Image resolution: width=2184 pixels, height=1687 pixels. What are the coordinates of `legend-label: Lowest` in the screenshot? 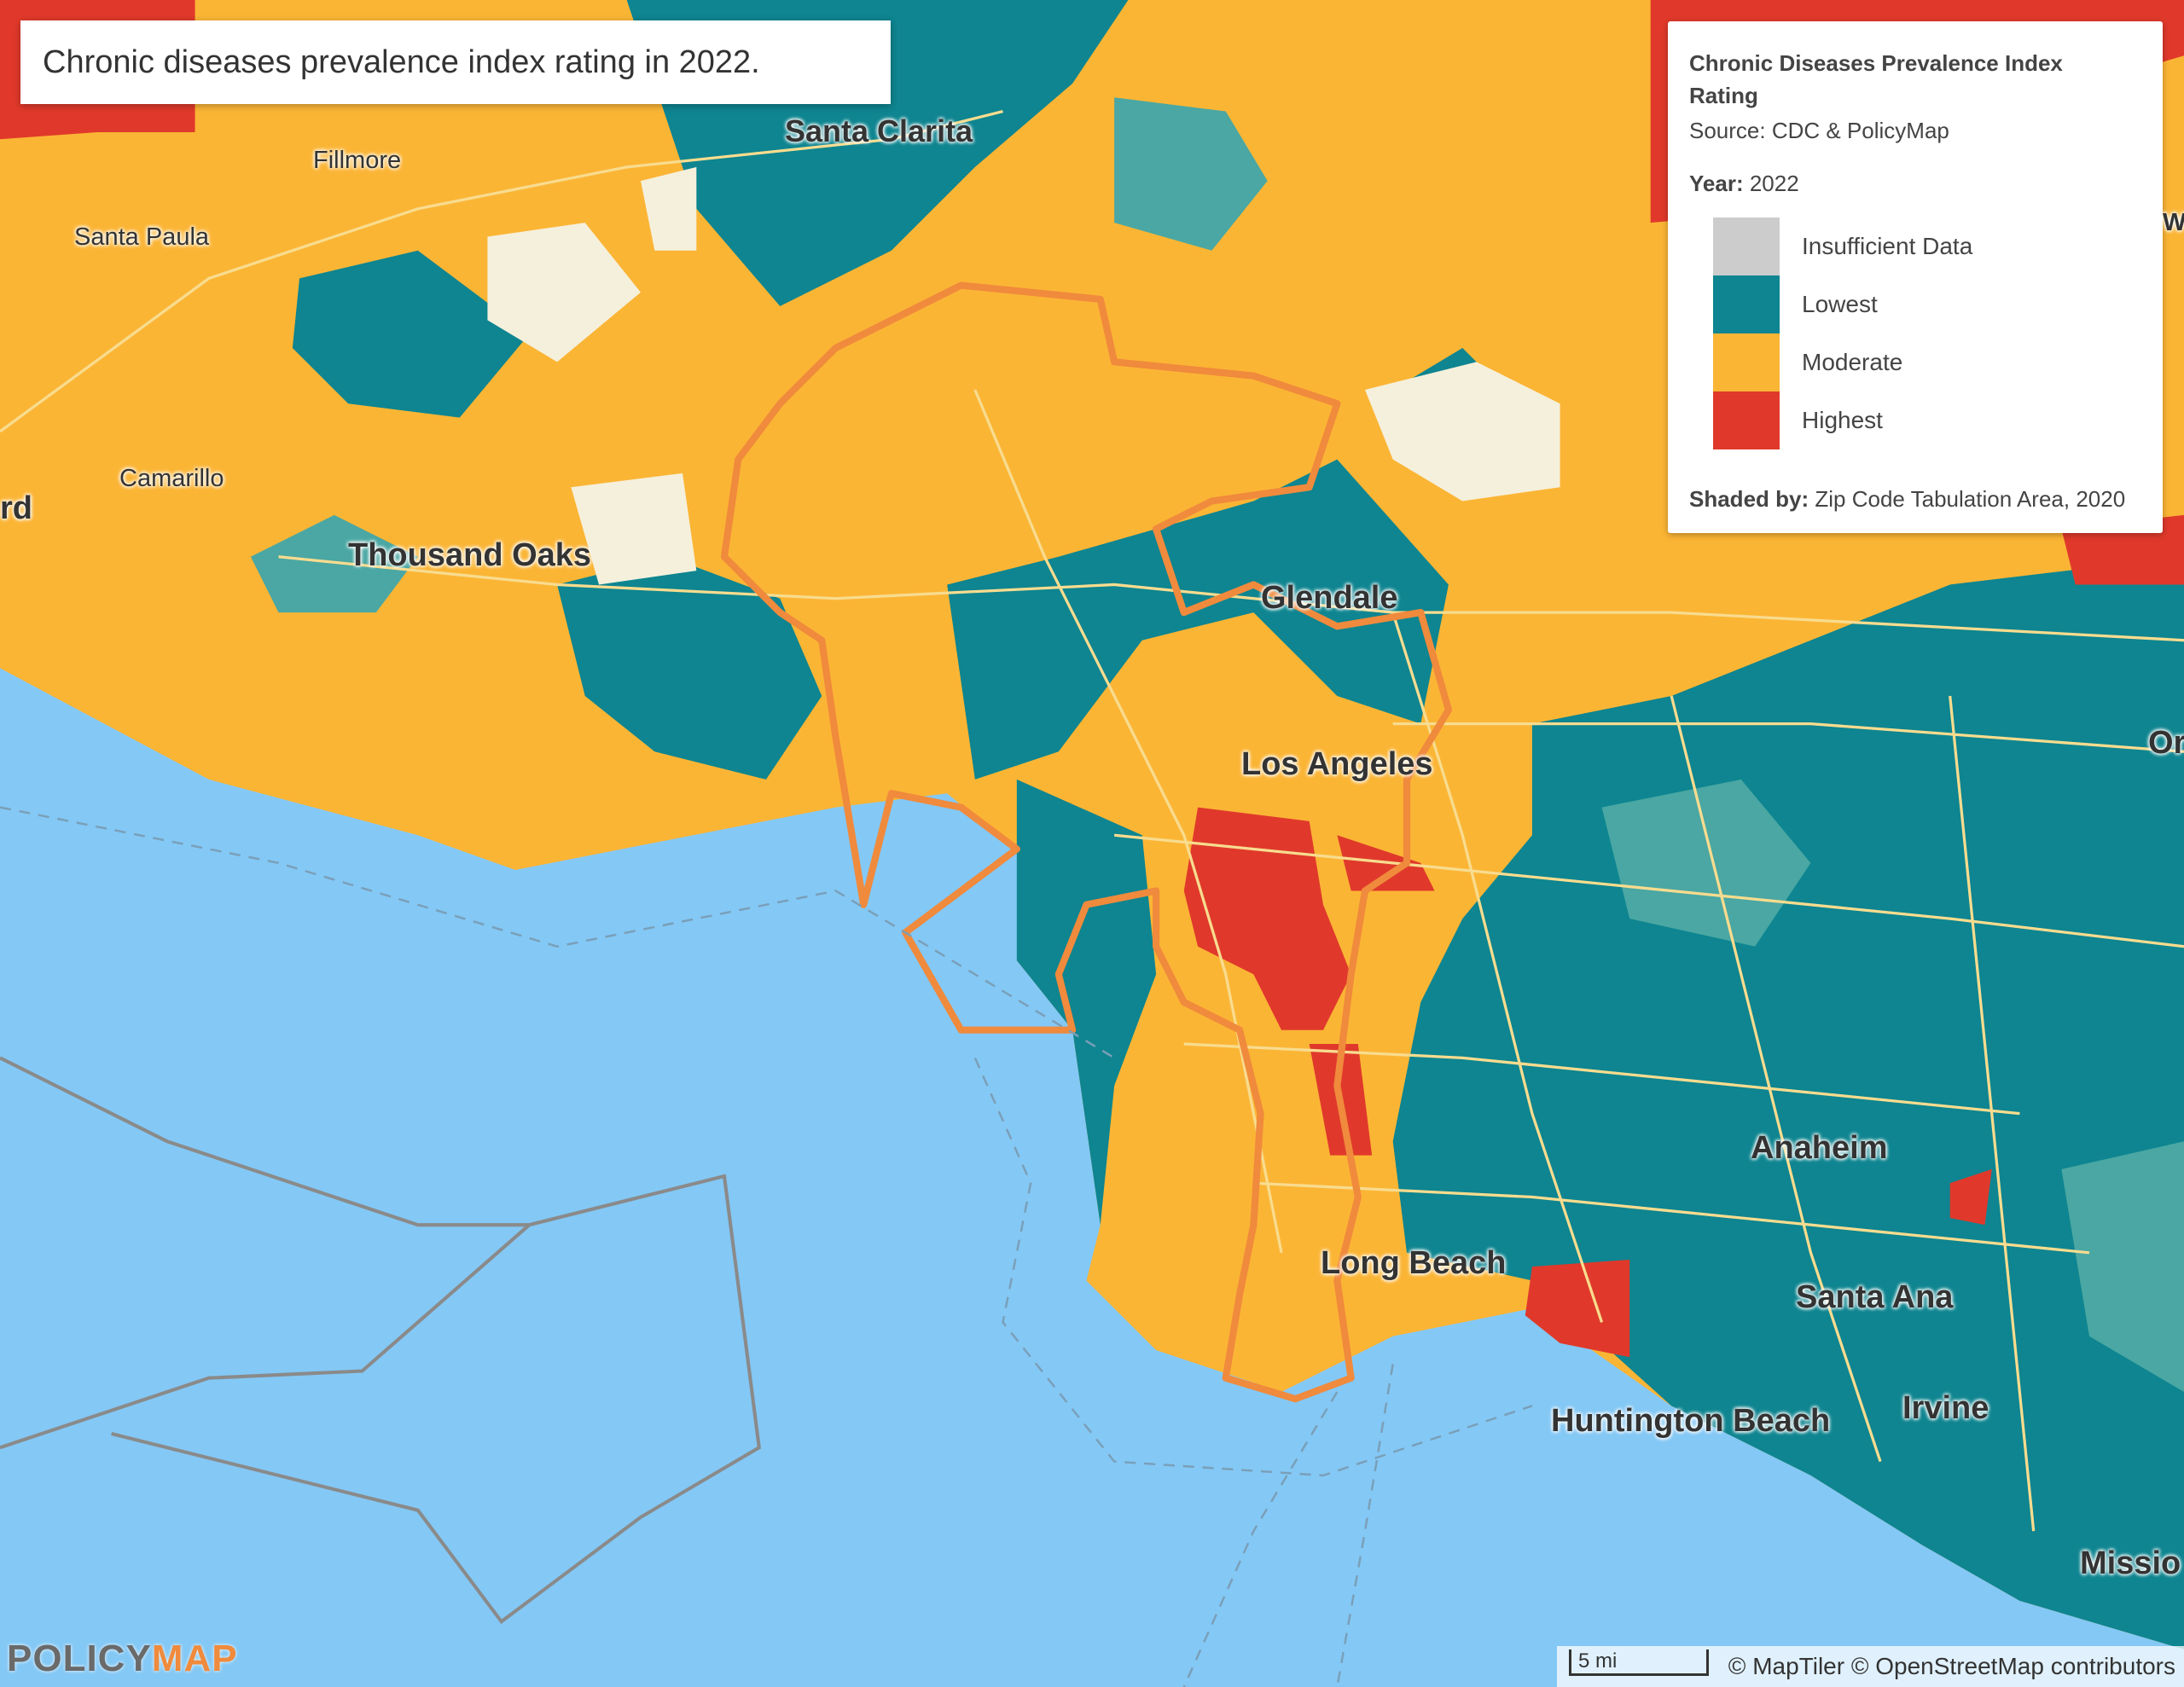 It's located at (1840, 304).